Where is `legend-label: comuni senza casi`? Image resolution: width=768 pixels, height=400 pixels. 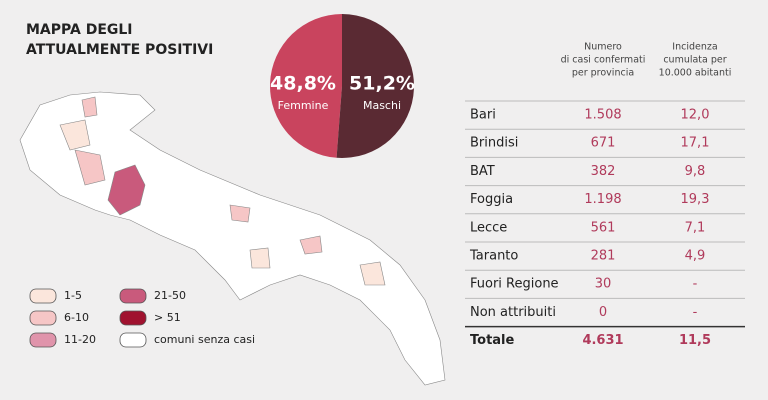 legend-label: comuni senza casi is located at coordinates (204, 339).